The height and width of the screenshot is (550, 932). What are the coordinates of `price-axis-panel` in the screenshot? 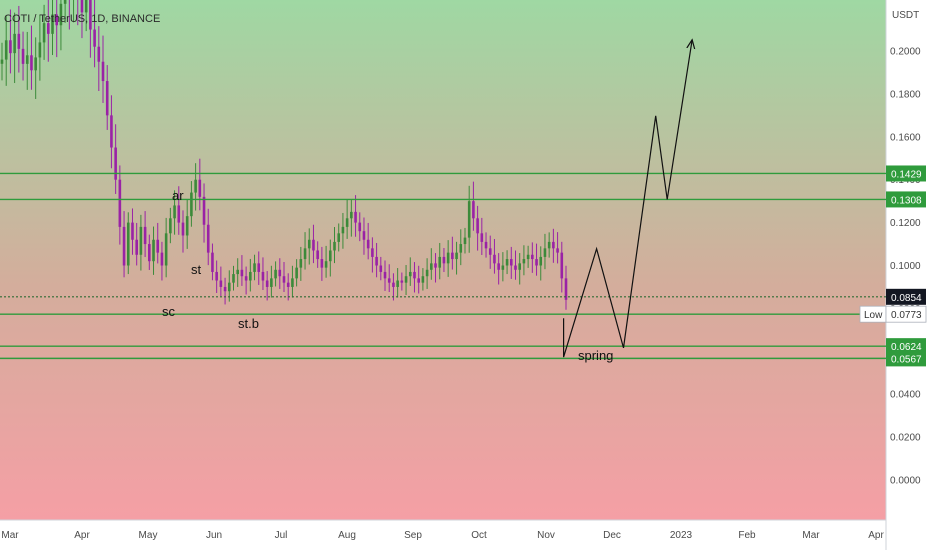 It's located at (909, 275).